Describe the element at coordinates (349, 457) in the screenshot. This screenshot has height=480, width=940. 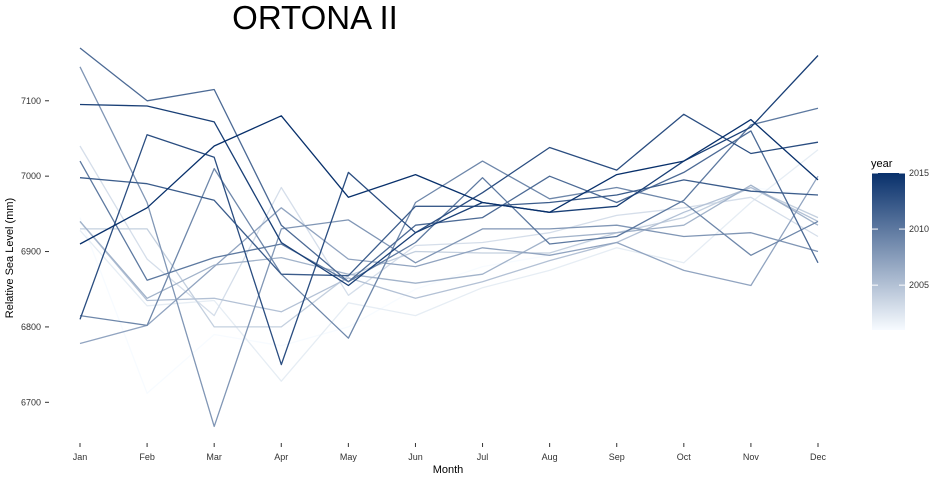
I see `x-tick-label: May` at that location.